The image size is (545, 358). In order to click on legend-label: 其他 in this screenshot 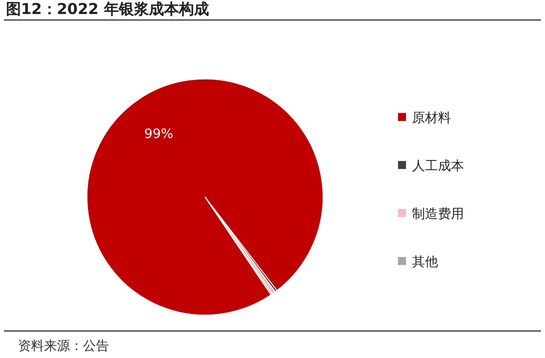, I will do `click(425, 262)`.